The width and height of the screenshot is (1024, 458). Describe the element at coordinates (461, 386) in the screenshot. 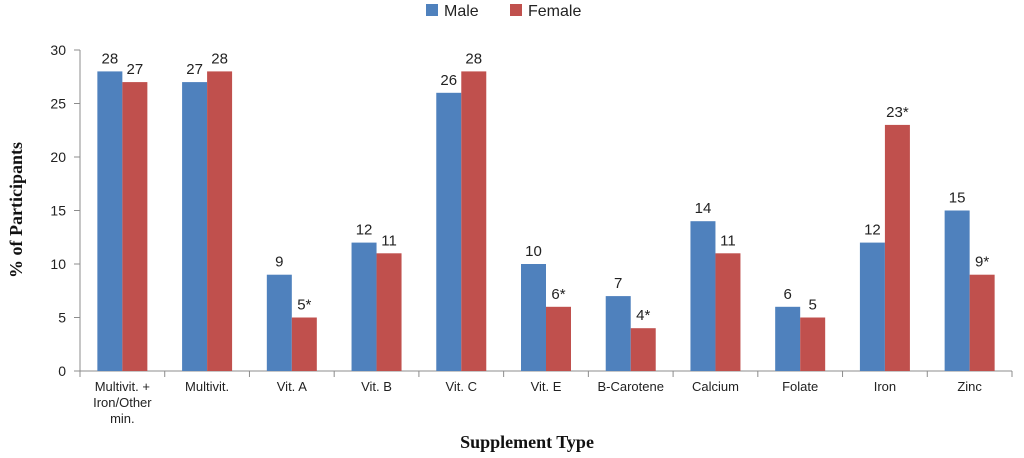

I see `x-tick-label: Vit. C` at that location.